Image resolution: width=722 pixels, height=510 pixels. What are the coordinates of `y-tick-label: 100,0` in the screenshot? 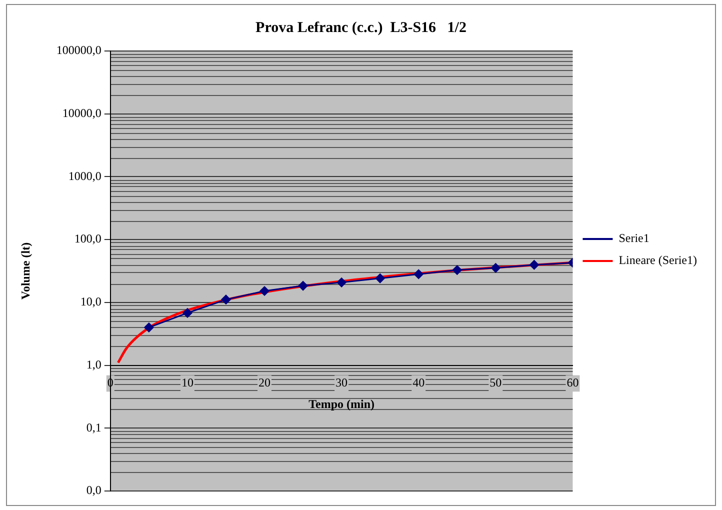 It's located at (88, 239).